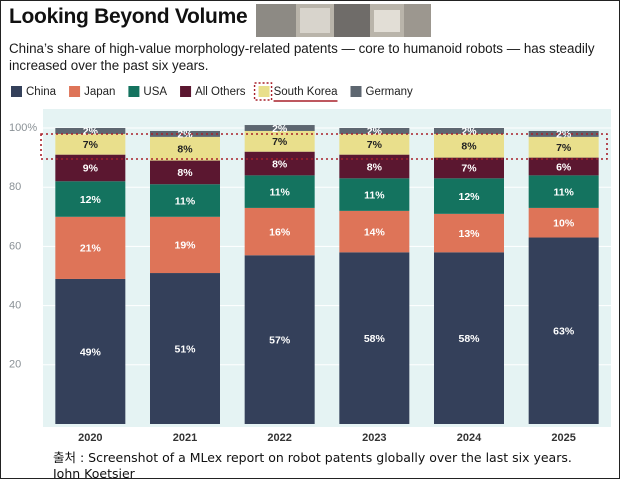 This screenshot has height=479, width=620. Describe the element at coordinates (469, 438) in the screenshot. I see `x-tick-label: 2024` at that location.